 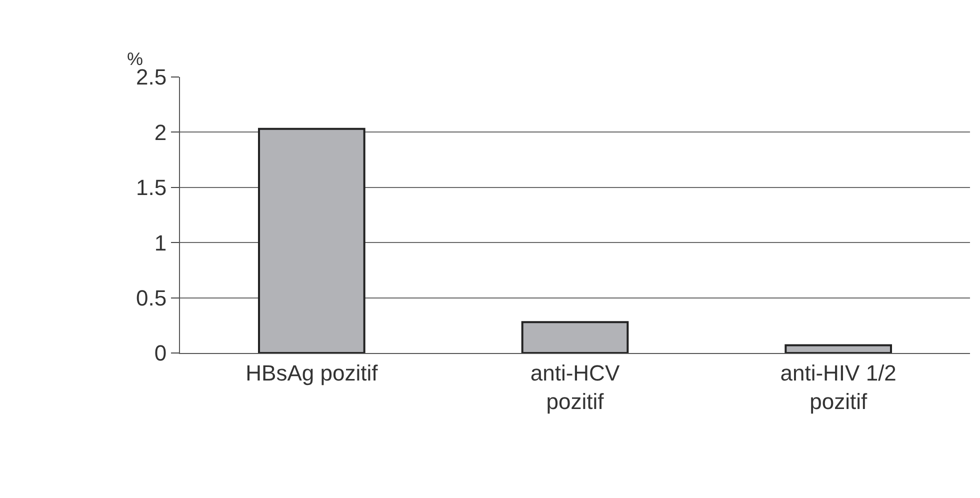 I want to click on y-tick-label: 2, so click(x=160, y=132).